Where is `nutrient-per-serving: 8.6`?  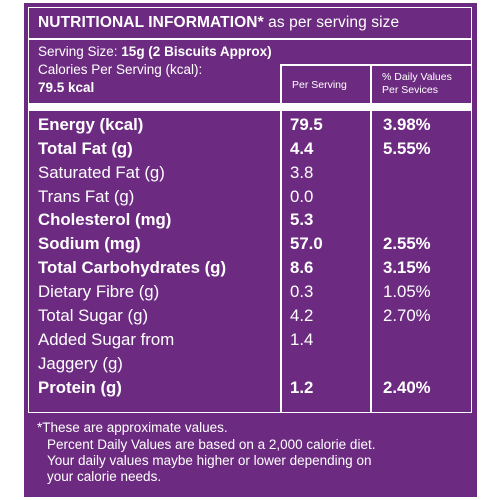 nutrient-per-serving: 8.6 is located at coordinates (302, 267).